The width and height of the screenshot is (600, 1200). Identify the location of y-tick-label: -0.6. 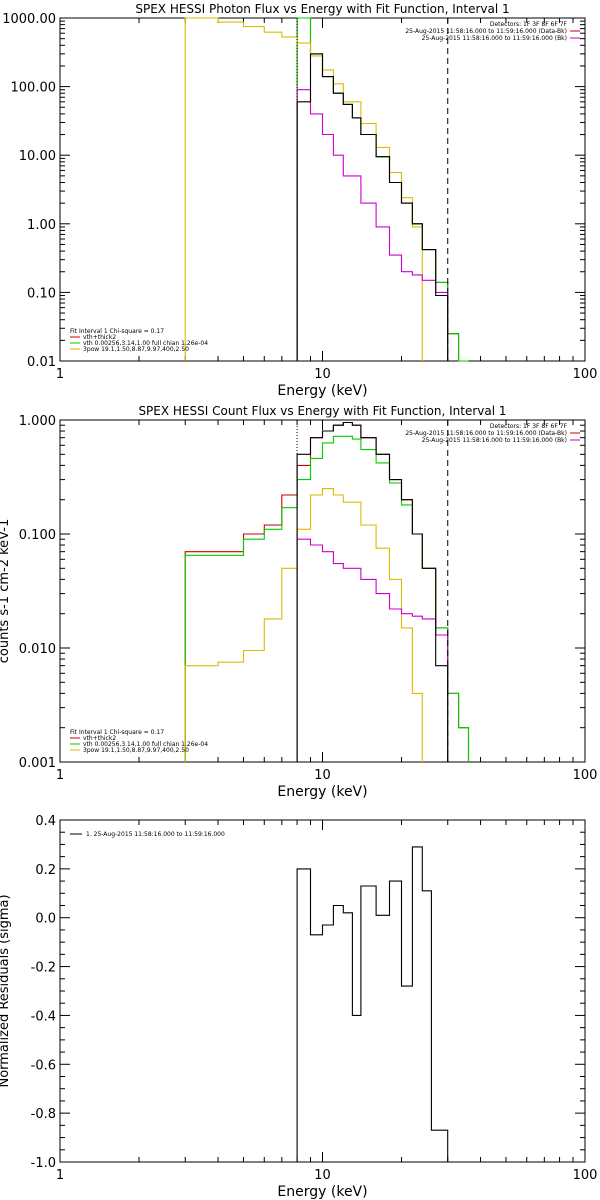
(43, 1065).